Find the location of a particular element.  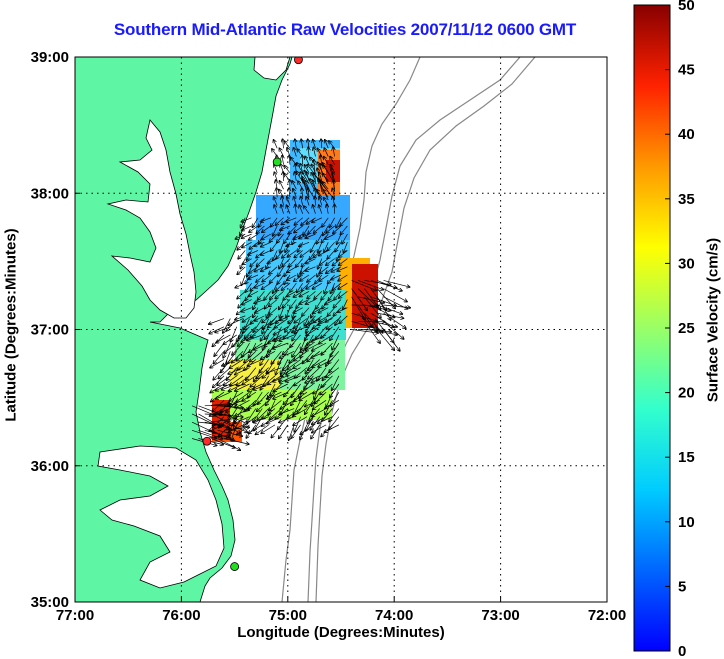

station-marker is located at coordinates (277, 162).